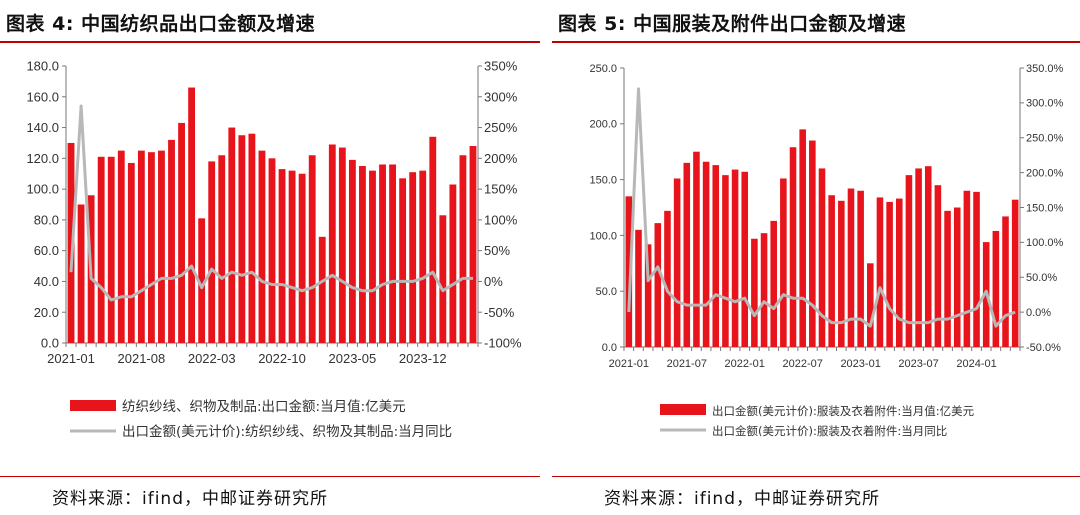  Describe the element at coordinates (264, 407) in the screenshot. I see `legend-bar-label: 纺织纱线、织物及制品:出口金额:当月值:亿美元` at that location.